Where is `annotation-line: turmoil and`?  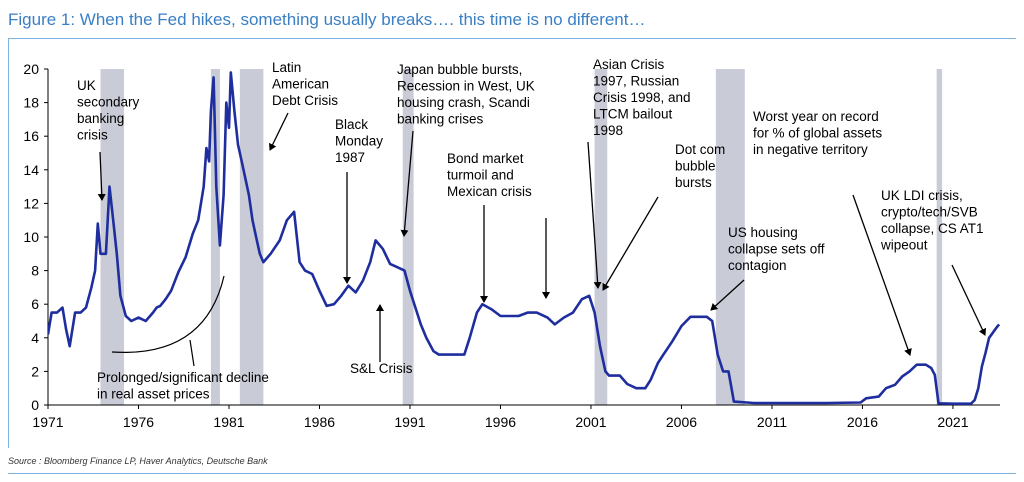 annotation-line: turmoil and is located at coordinates (480, 175).